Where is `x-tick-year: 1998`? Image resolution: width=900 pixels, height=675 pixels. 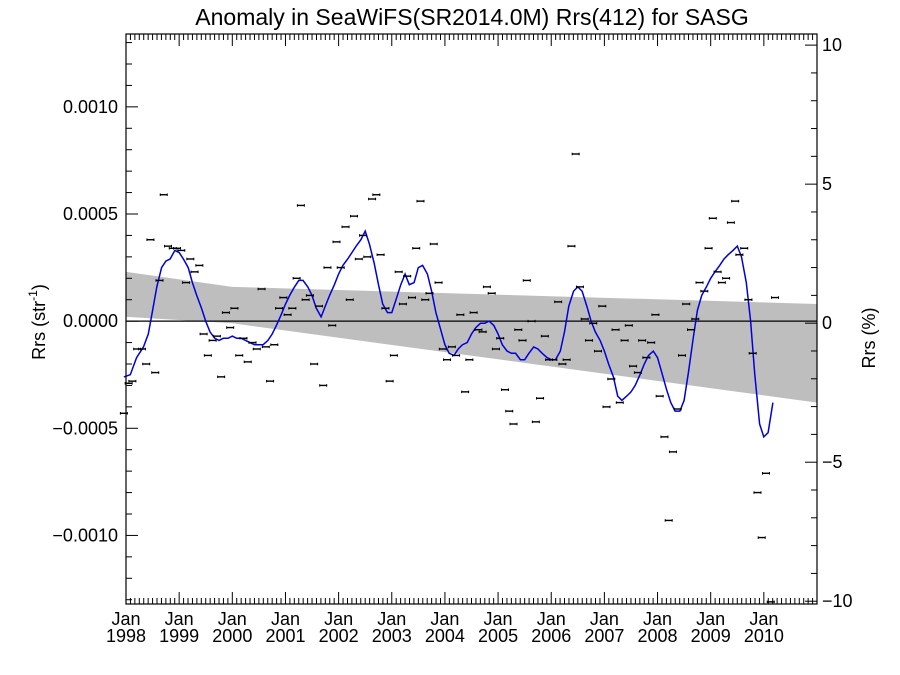
x-tick-year: 1998 is located at coordinates (126, 636).